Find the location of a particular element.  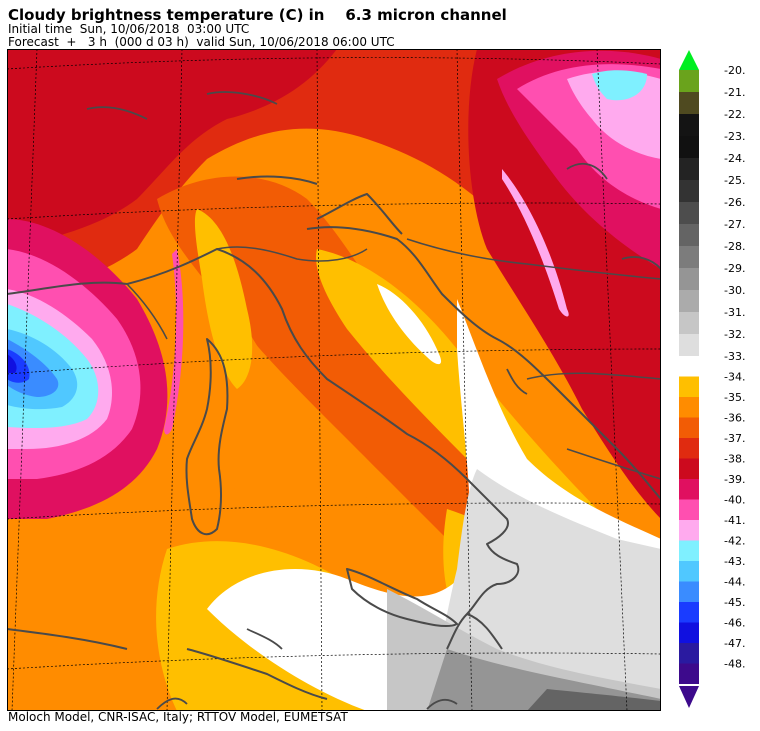

legend-label: -30. is located at coordinates (734, 290).